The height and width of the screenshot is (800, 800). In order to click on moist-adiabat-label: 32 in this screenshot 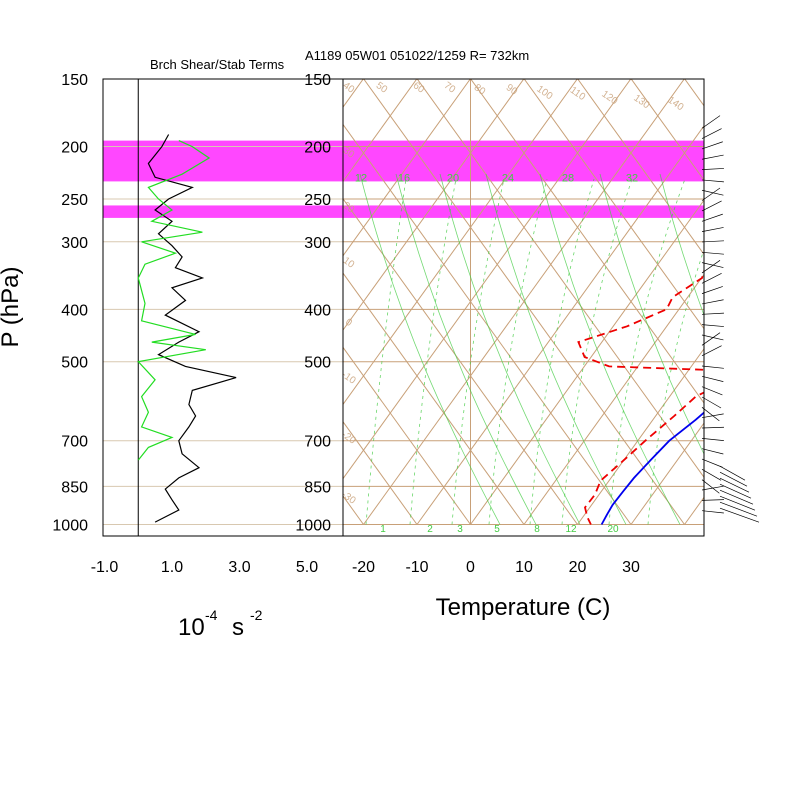, I will do `click(632, 178)`.